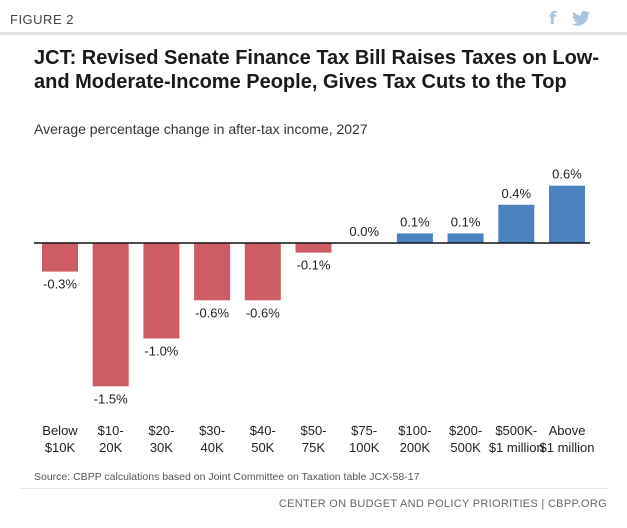  What do you see at coordinates (465, 447) in the screenshot?
I see `category-label-8-1: 500K` at bounding box center [465, 447].